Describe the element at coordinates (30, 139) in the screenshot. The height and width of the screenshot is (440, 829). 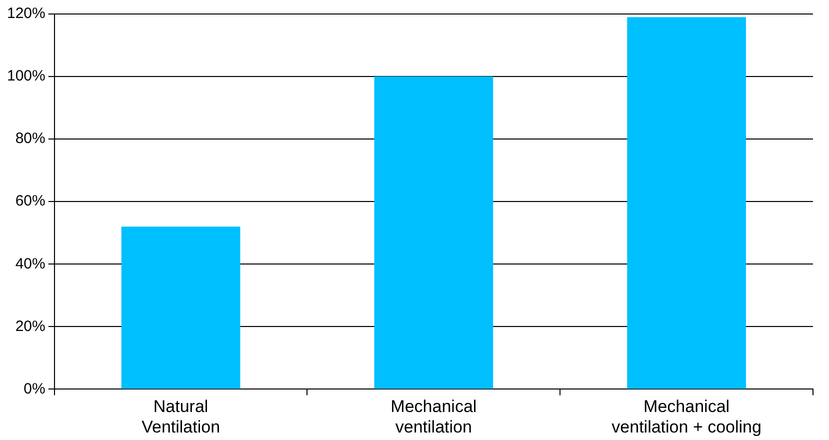
I see `y-tick-label: 80%` at that location.